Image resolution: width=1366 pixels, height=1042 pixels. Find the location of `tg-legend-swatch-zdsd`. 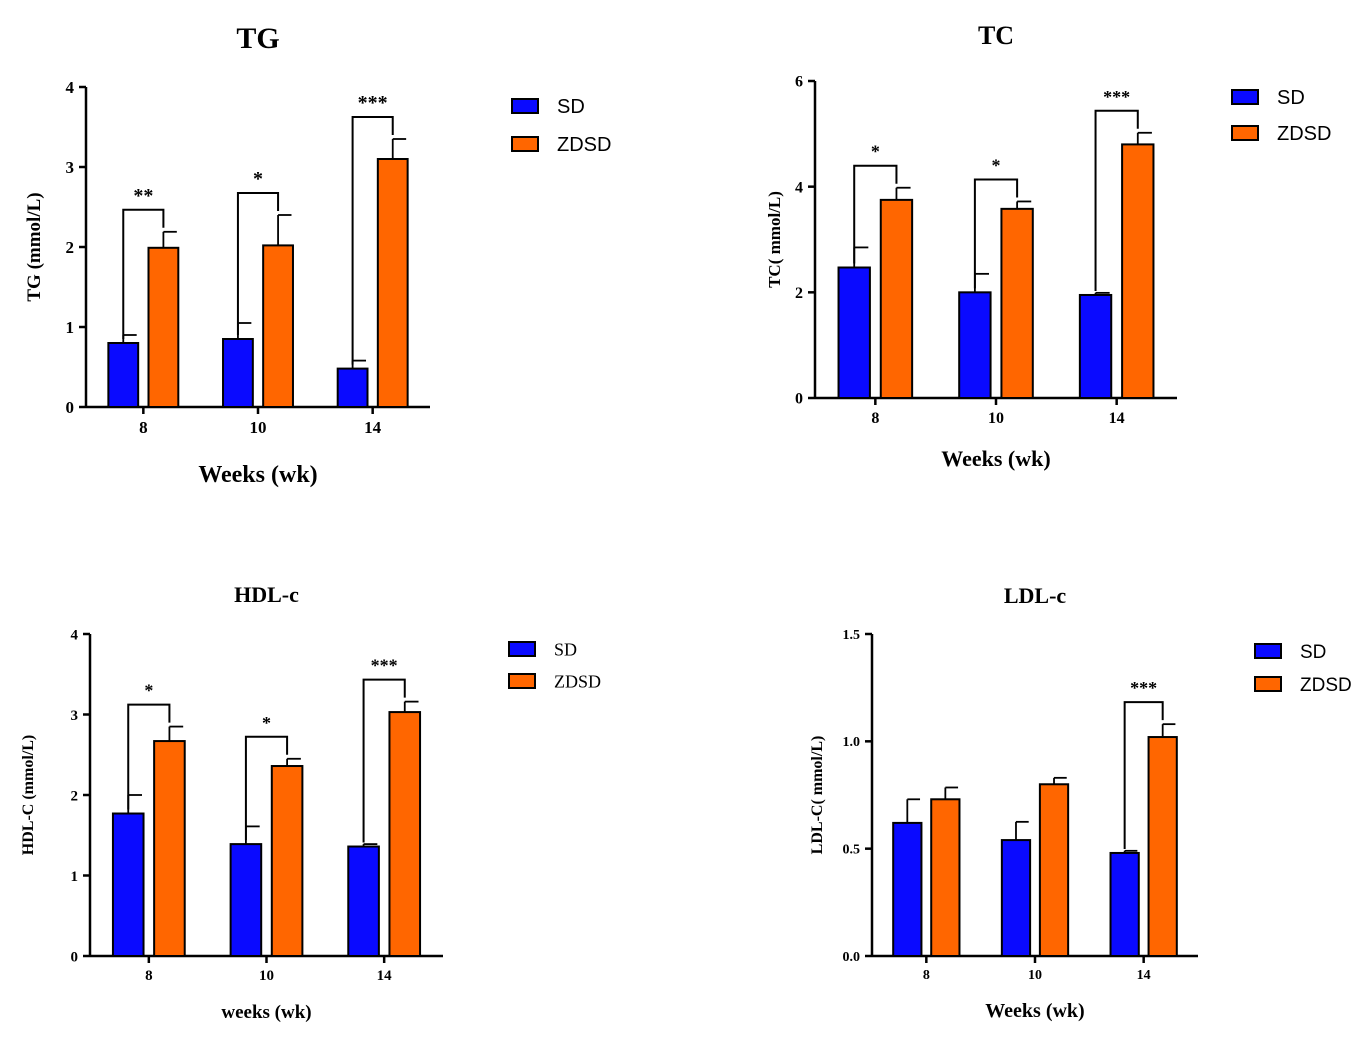

tg-legend-swatch-zdsd is located at coordinates (525, 144).